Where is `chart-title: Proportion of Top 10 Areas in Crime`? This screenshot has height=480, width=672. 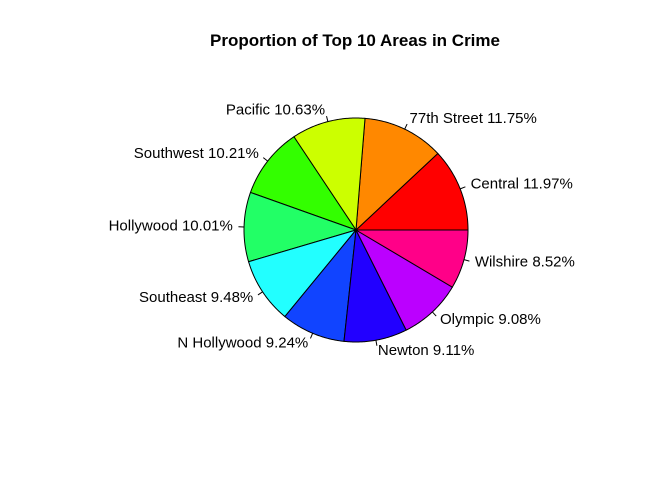 chart-title: Proportion of Top 10 Areas in Crime is located at coordinates (355, 40).